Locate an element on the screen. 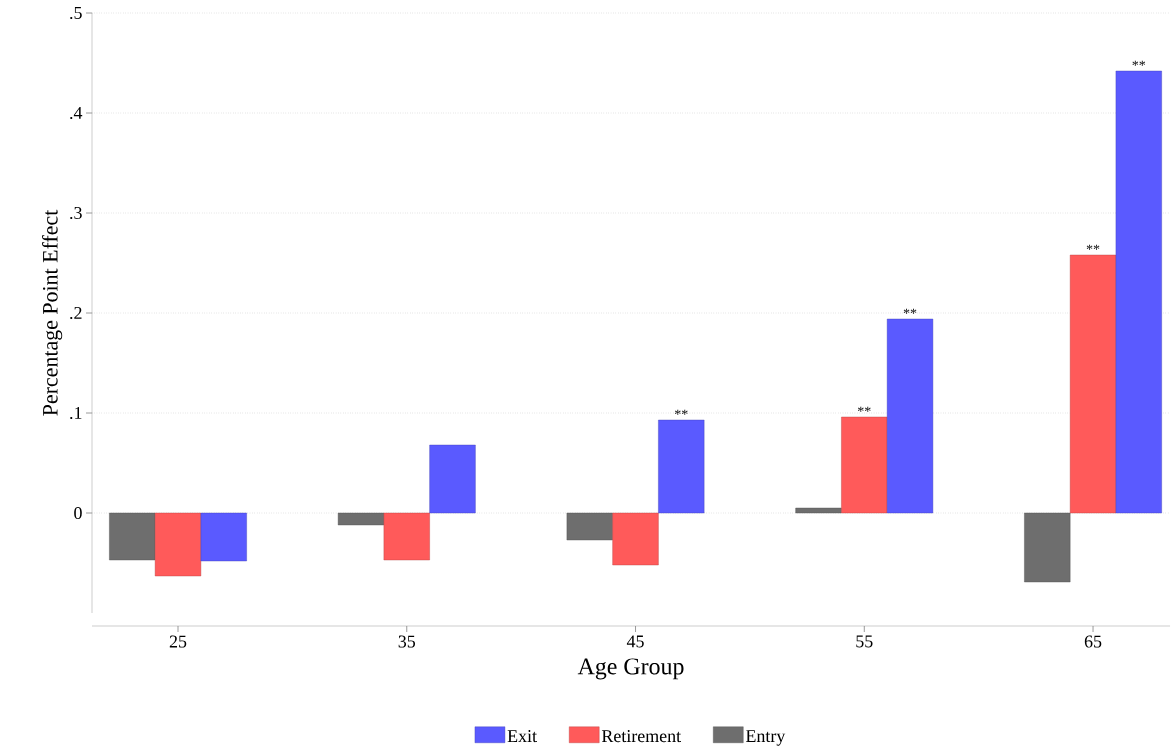 This screenshot has width=1174, height=751. y-tick-label: .5 is located at coordinates (76, 13).